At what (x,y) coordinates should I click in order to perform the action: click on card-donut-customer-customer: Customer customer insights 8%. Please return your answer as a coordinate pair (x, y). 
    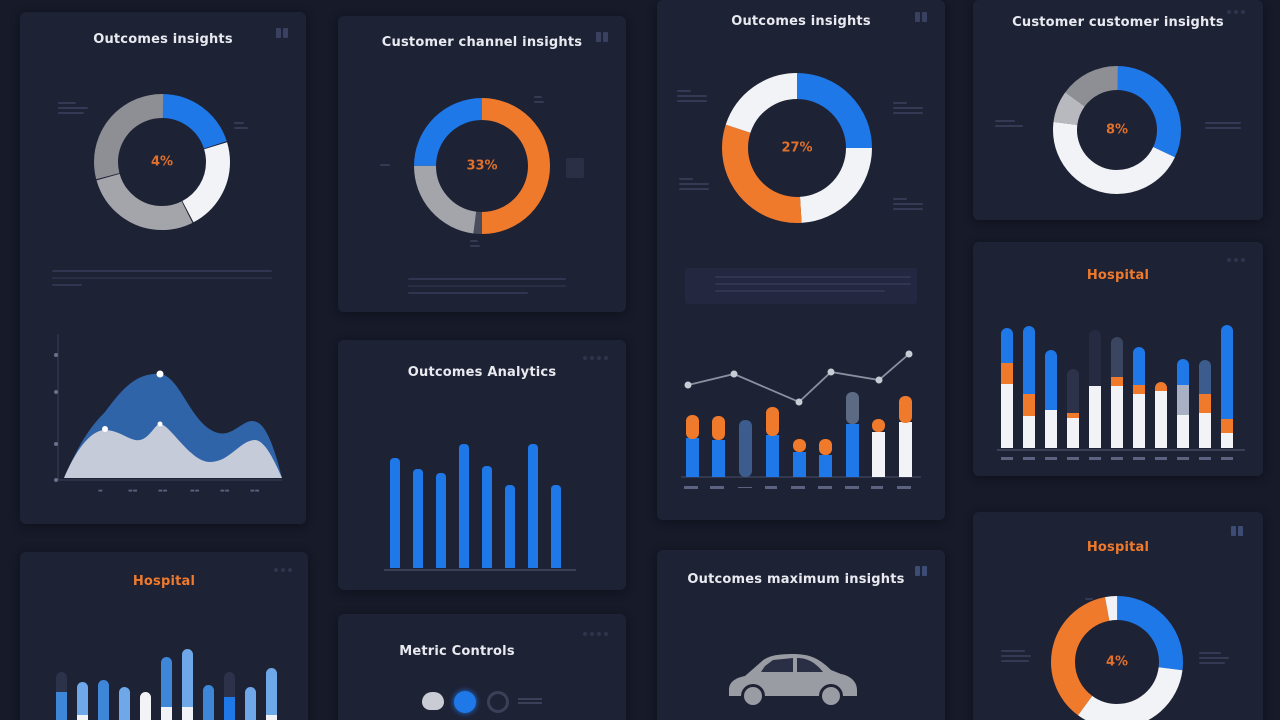
    Looking at the image, I should click on (1118, 110).